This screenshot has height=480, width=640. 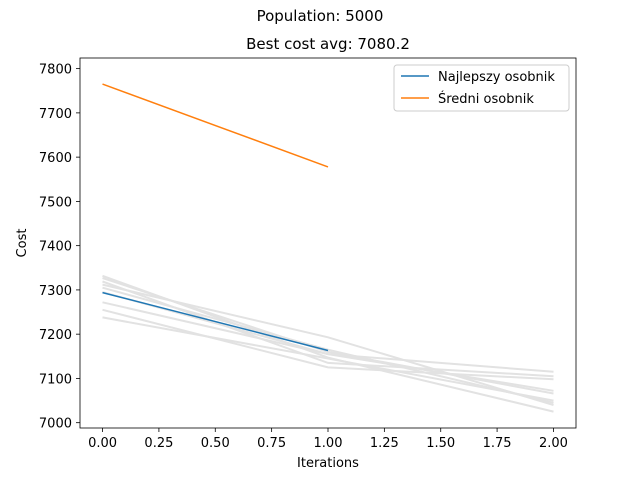 I want to click on y-axis-label: Cost, so click(x=22, y=243).